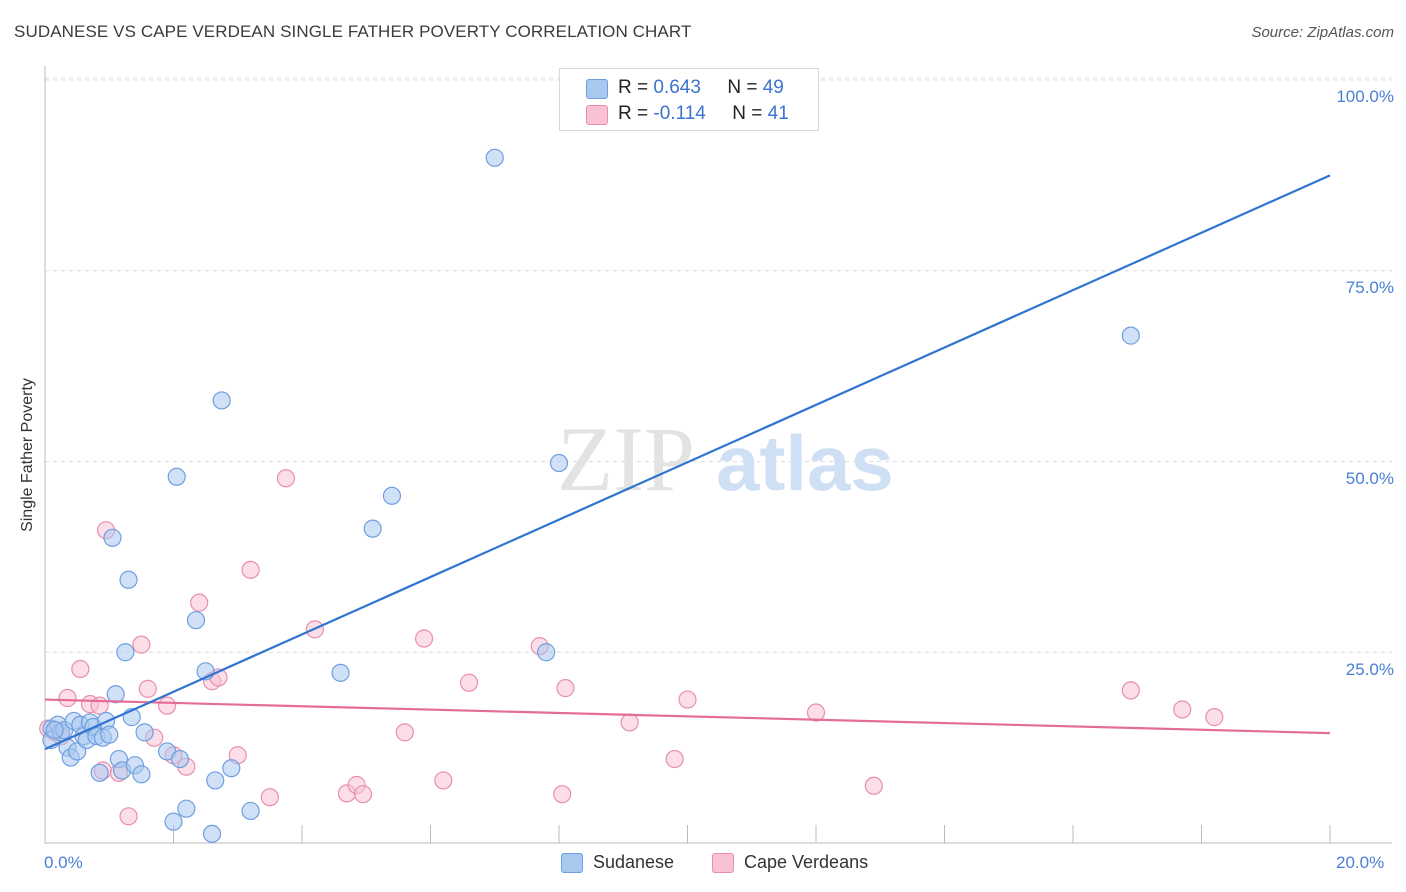 Image resolution: width=1406 pixels, height=892 pixels. Describe the element at coordinates (1369, 669) in the screenshot. I see `y-tick-label: 25.0%` at that location.